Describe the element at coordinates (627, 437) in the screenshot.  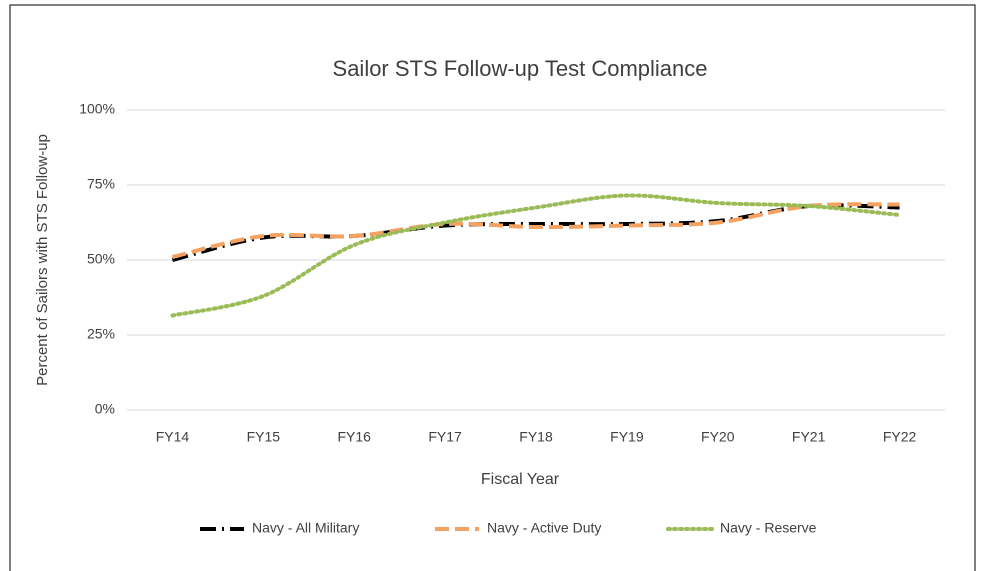
I see `x-tick-label: FY19` at that location.